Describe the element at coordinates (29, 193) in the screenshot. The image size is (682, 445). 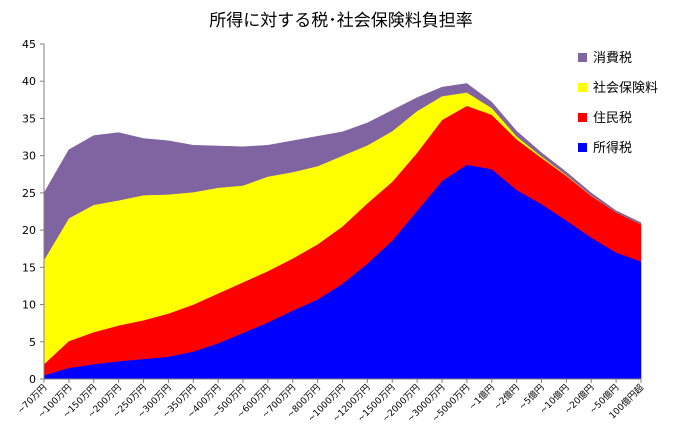
I see `y-tick-label: 25` at that location.